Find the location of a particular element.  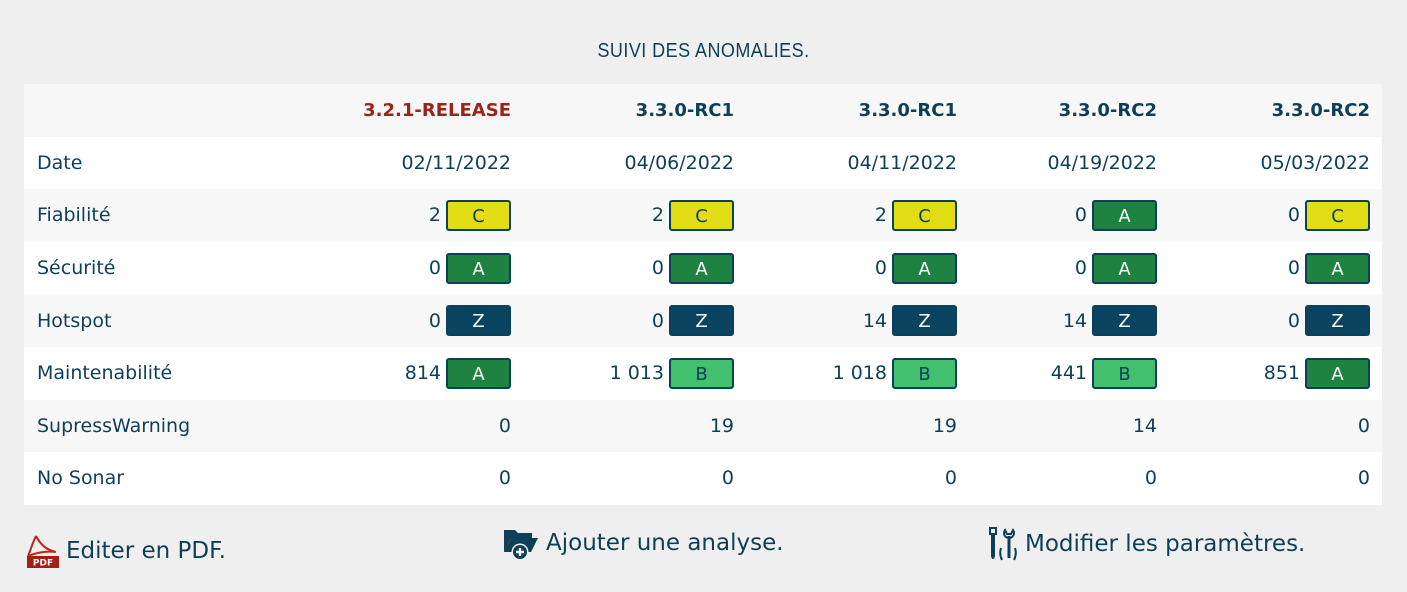

settings-link: Modifier les paramètres. is located at coordinates (1145, 544).